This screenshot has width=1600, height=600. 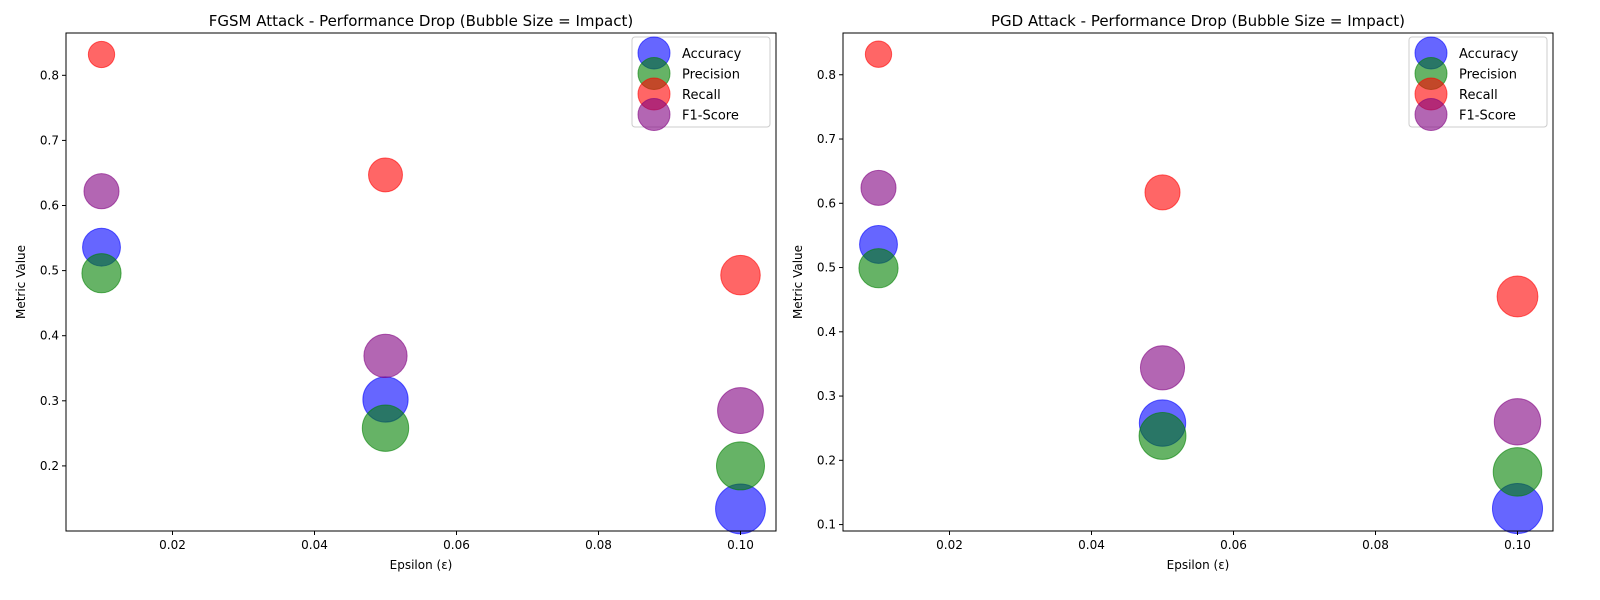 I want to click on bubble-accuracy, so click(x=740, y=509).